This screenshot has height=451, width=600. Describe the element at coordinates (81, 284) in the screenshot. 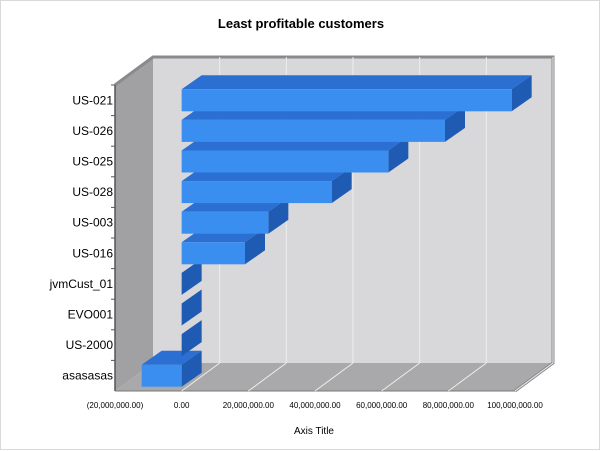

I see `category-label: jvmCust_01` at that location.